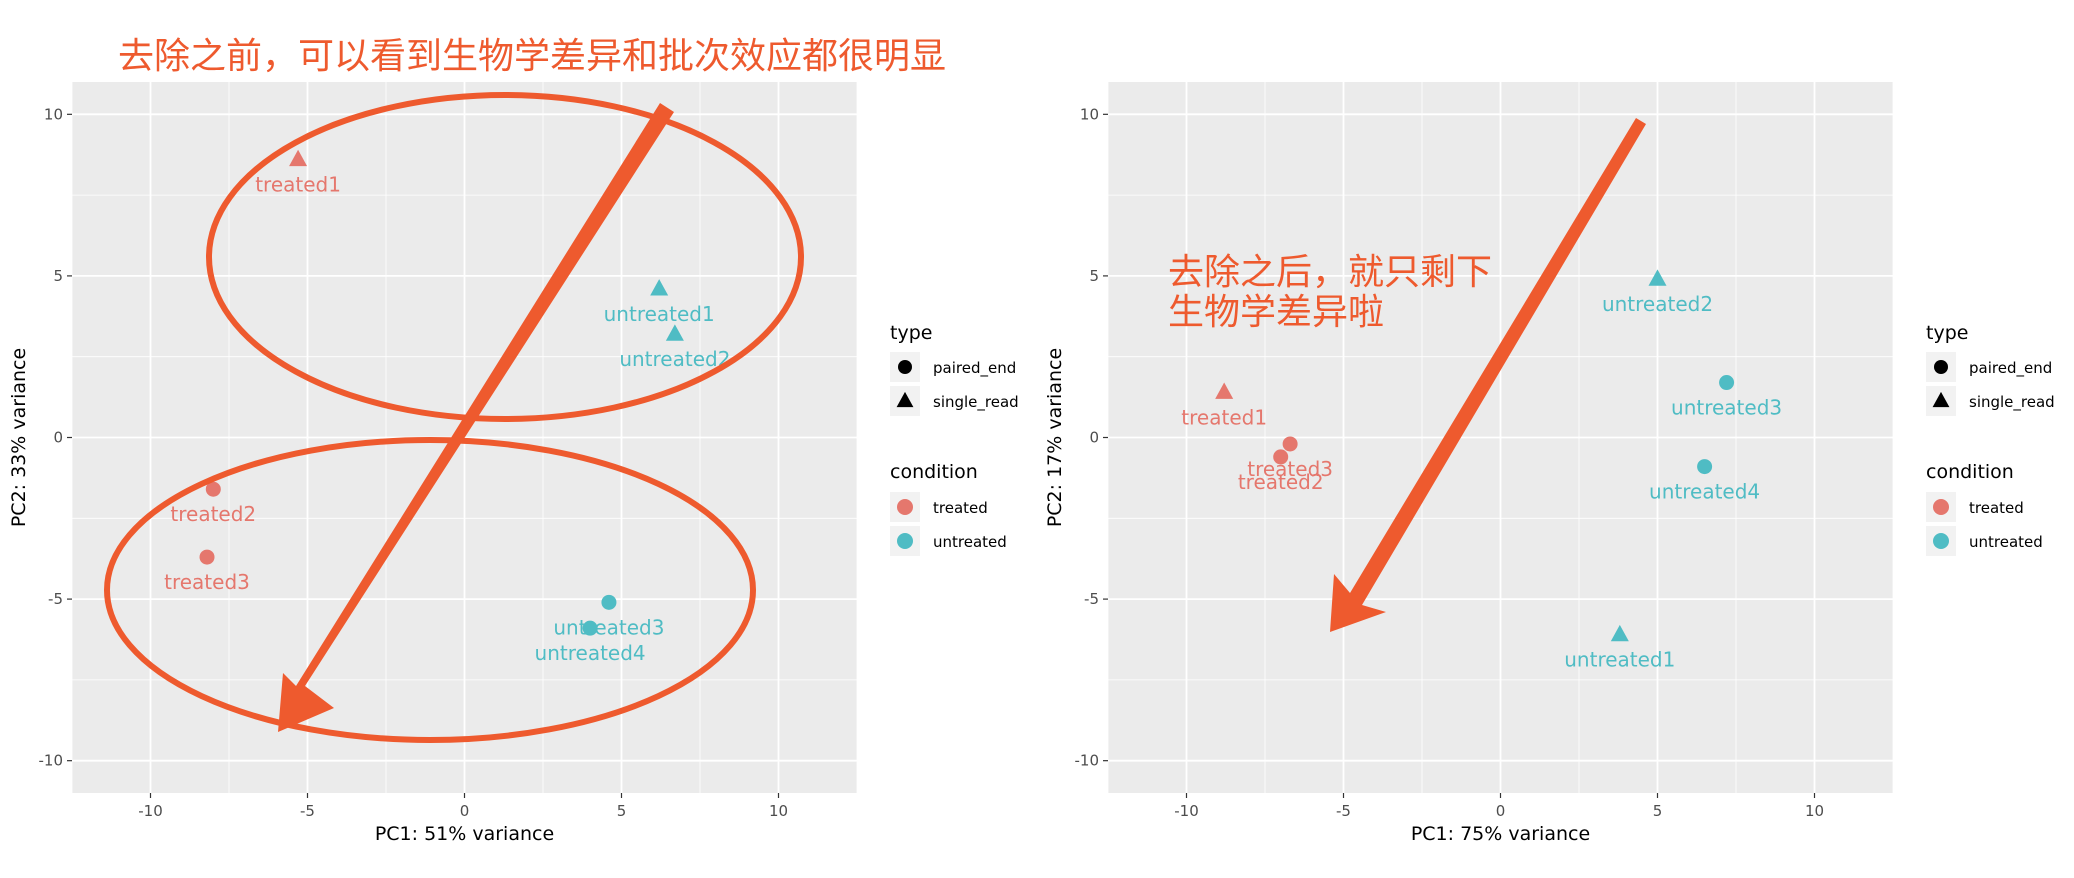 Image resolution: width=2074 pixels, height=878 pixels. What do you see at coordinates (1055, 437) in the screenshot?
I see `y-axis-title: PC2: 17% variance` at bounding box center [1055, 437].